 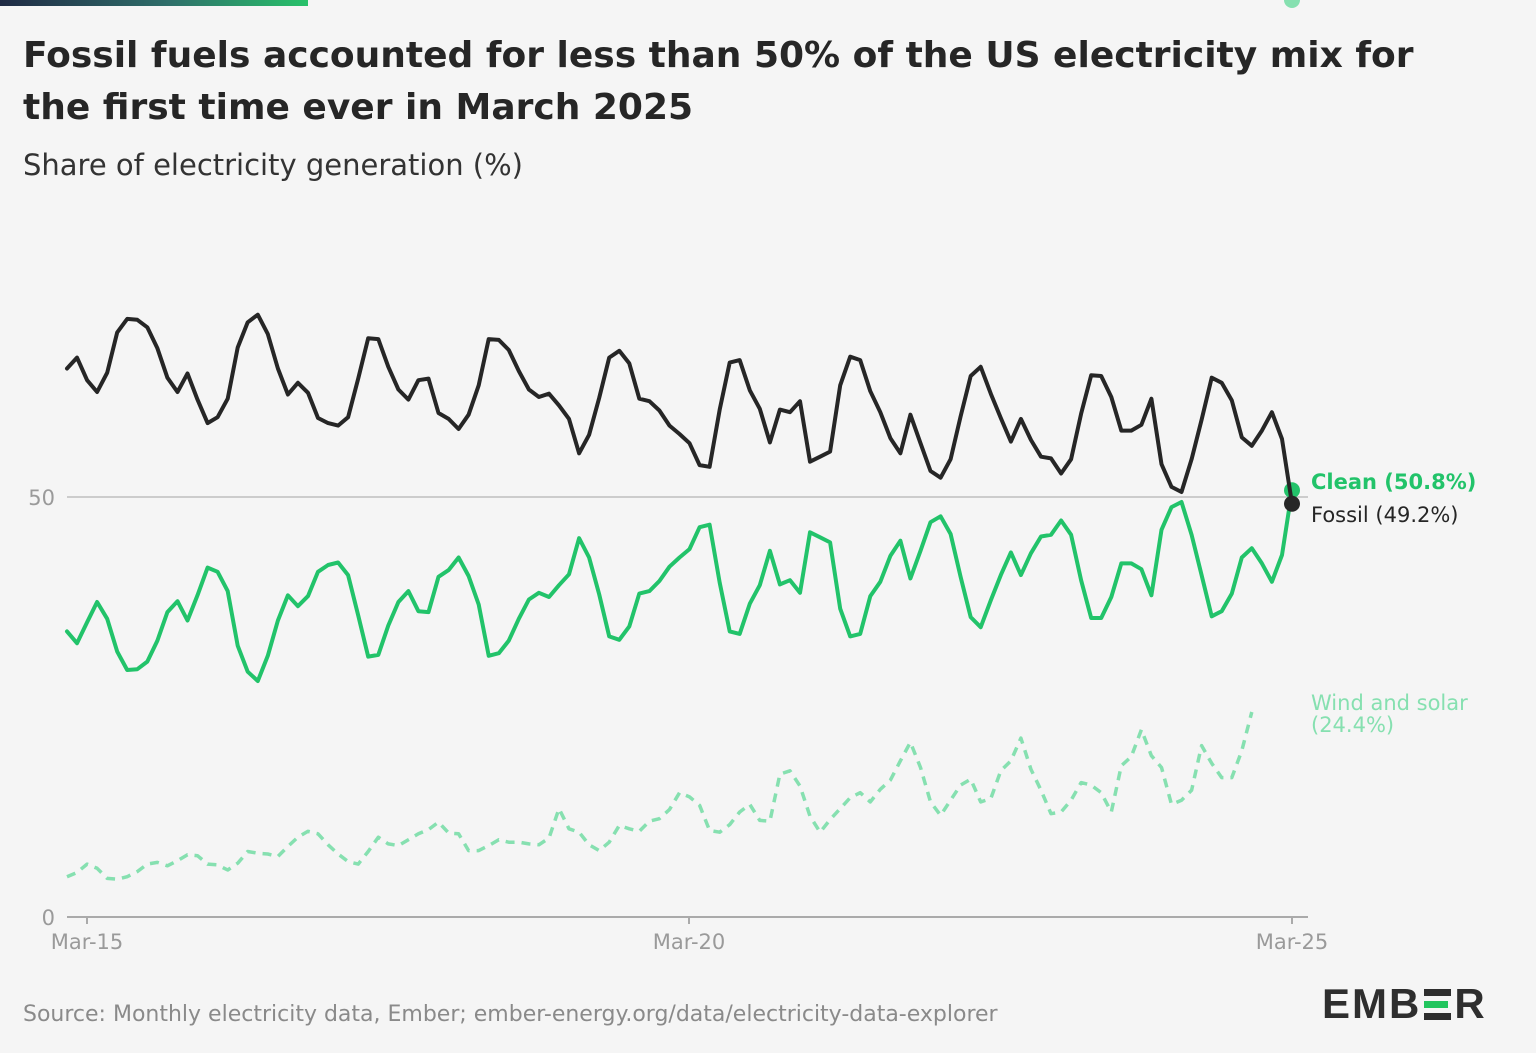 I want to click on ember-logo: EMB R, so click(x=1404, y=1004).